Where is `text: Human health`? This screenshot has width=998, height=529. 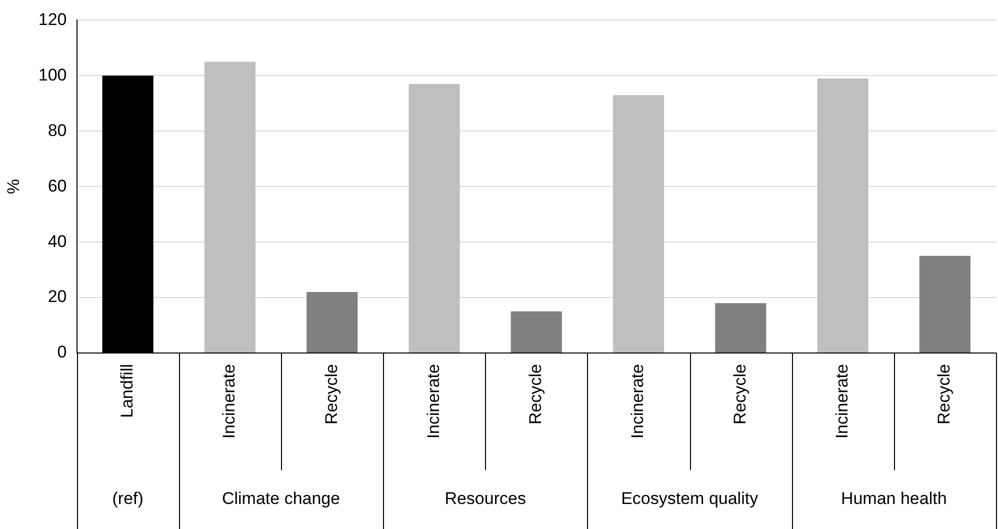 text: Human health is located at coordinates (893, 498).